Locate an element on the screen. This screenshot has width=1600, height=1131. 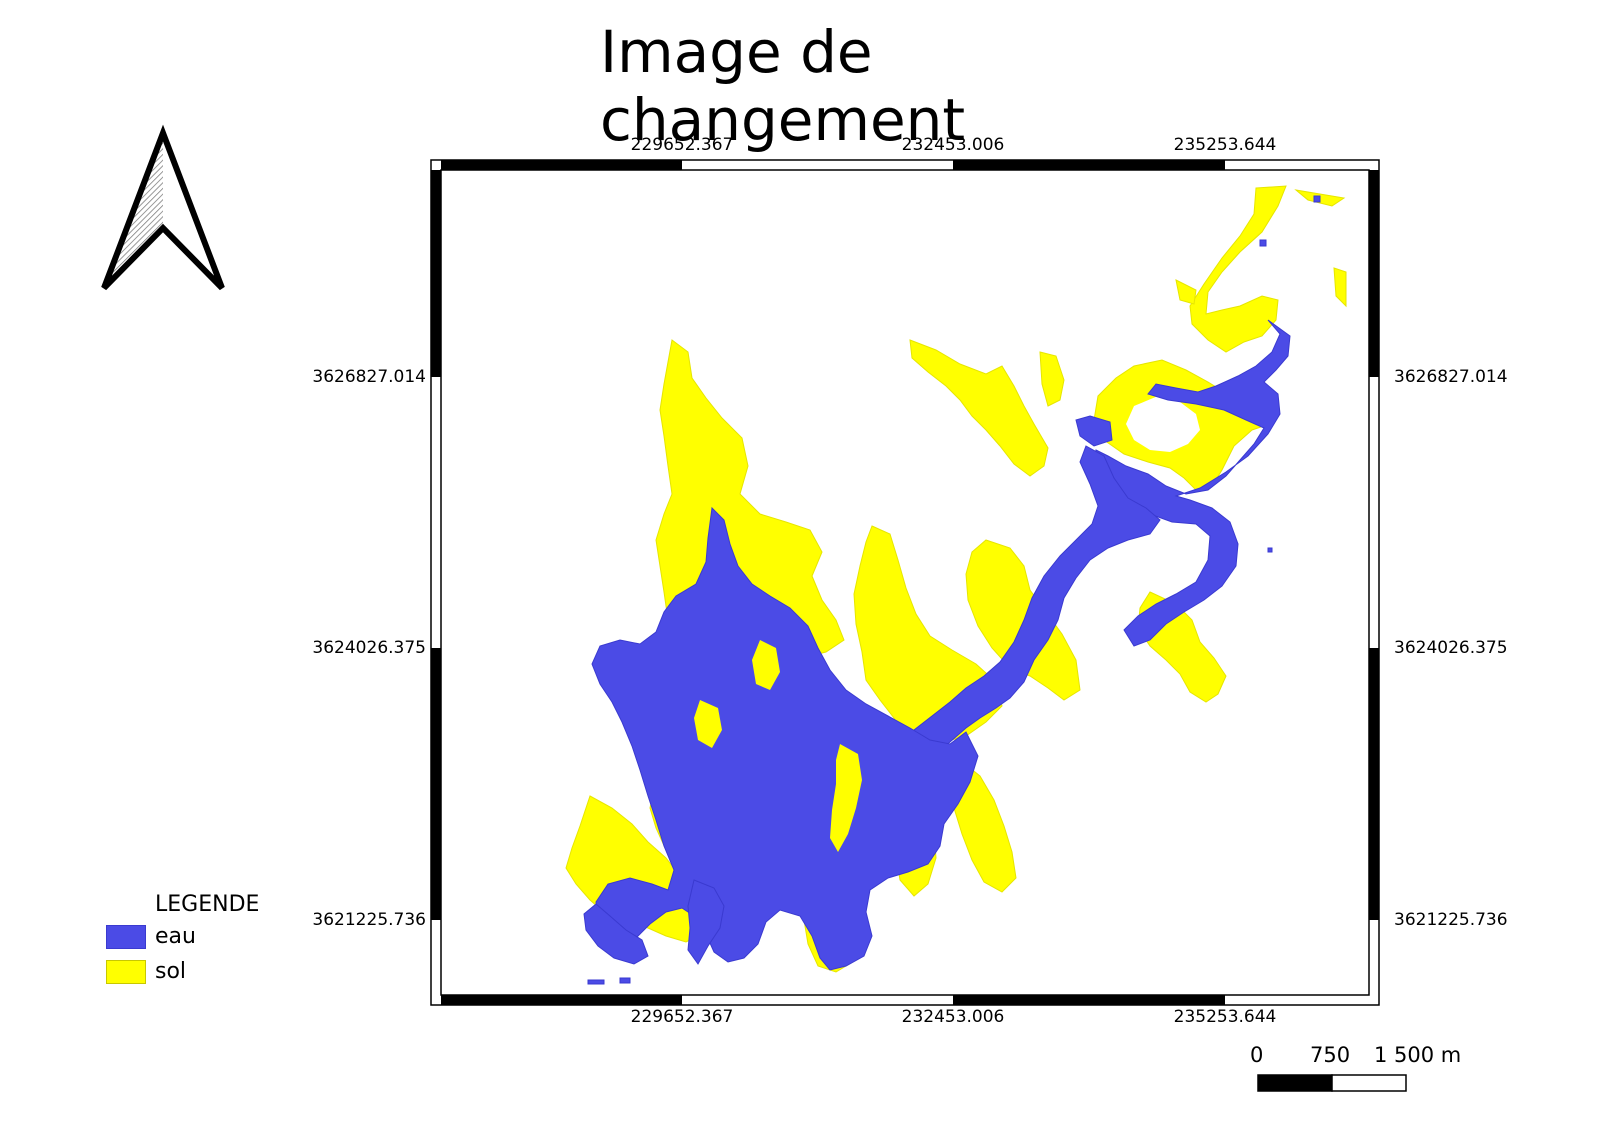
legend-swatch-sol is located at coordinates (126, 972).